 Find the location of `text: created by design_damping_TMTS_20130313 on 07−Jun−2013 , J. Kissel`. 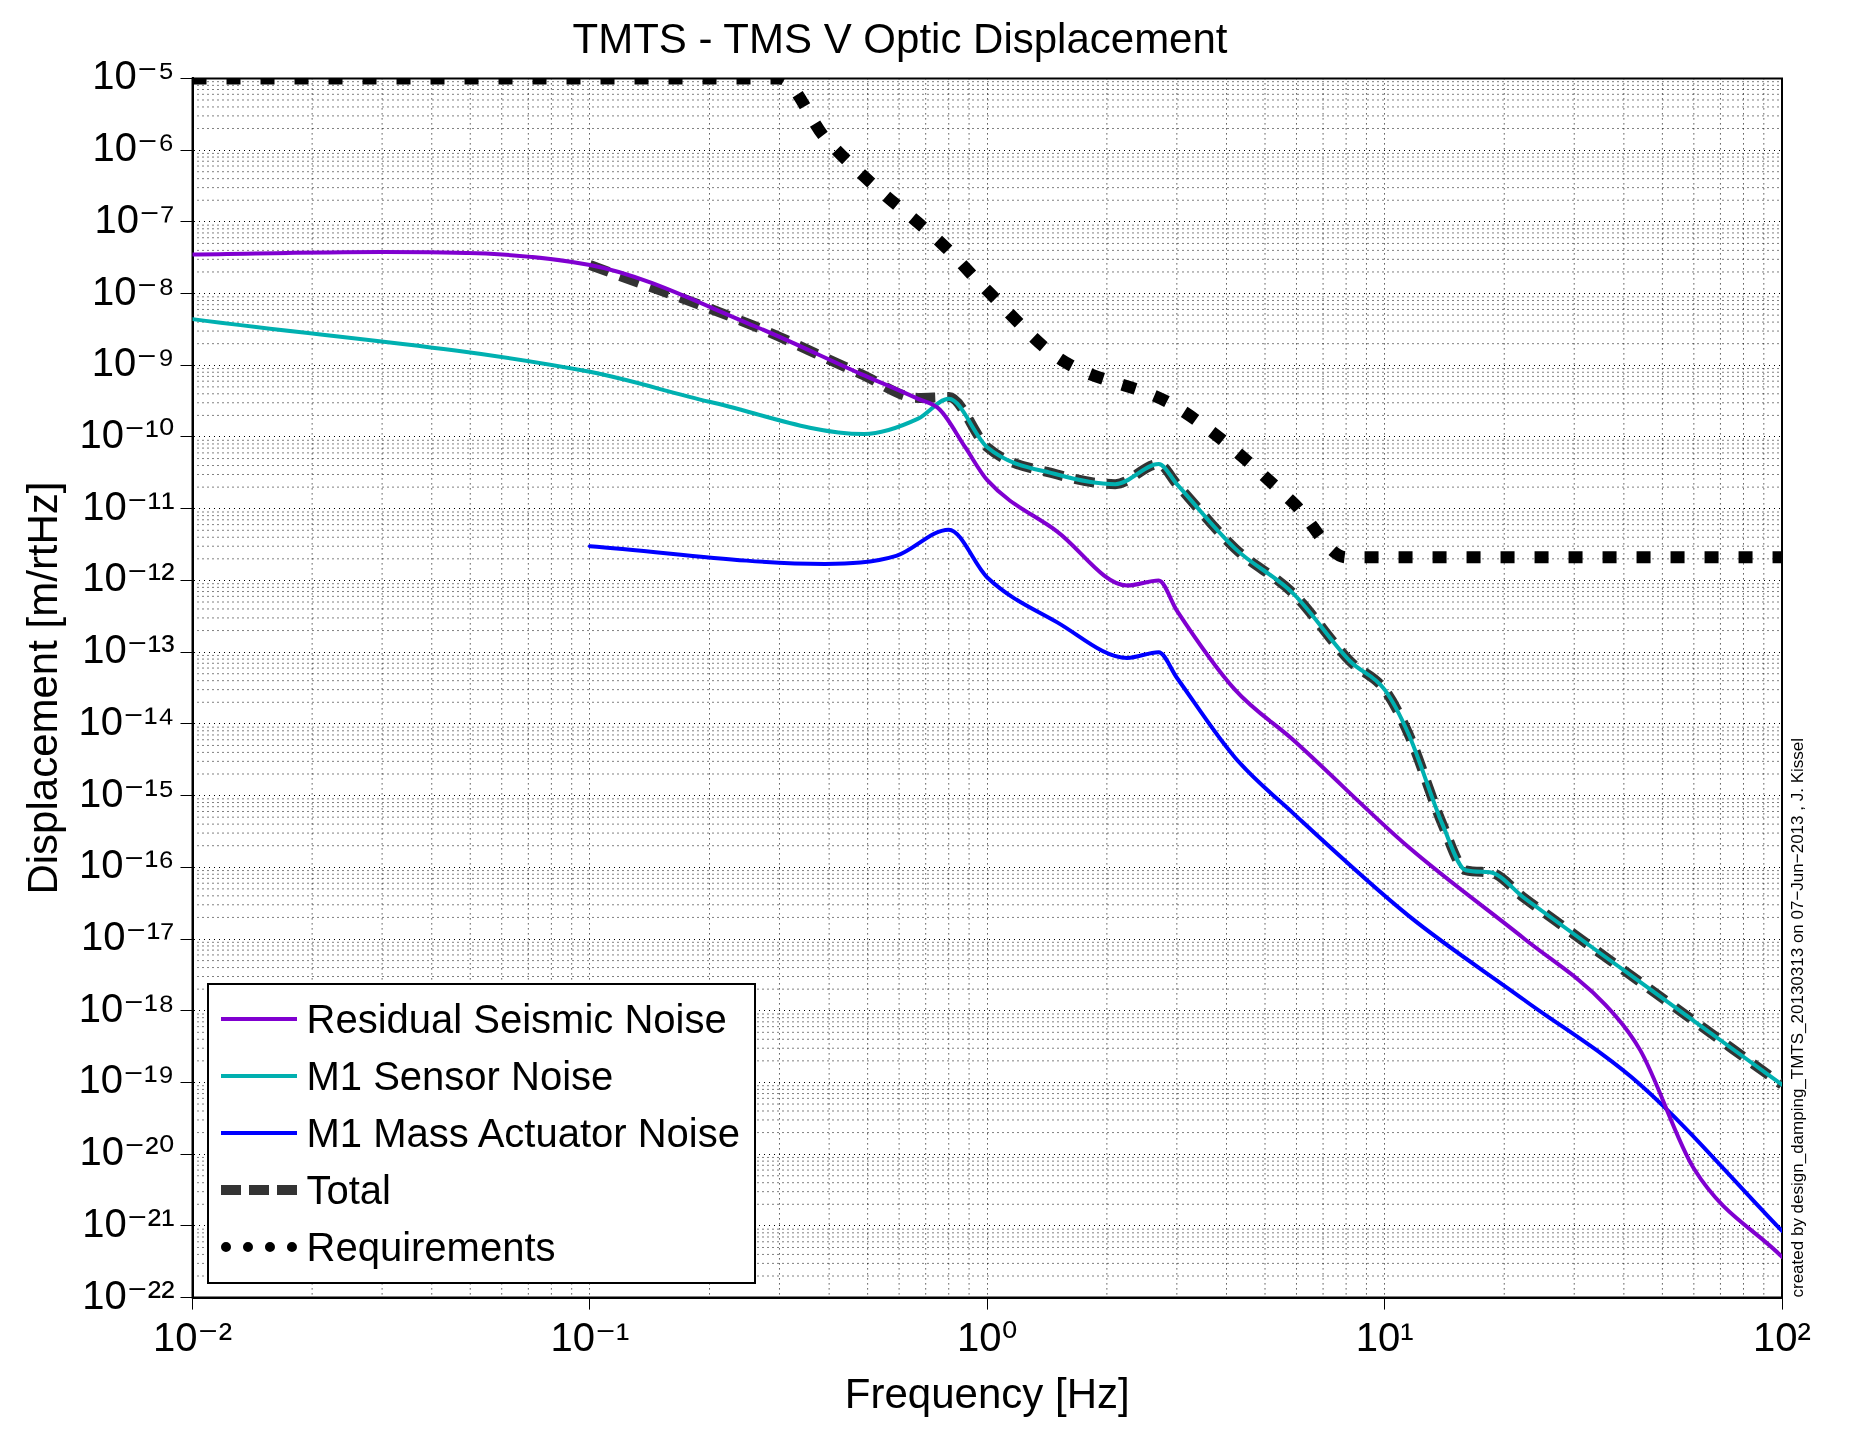

text: created by design_damping_TMTS_20130313 on 07−Jun−2013 , J. Kissel is located at coordinates (1797, 1017).